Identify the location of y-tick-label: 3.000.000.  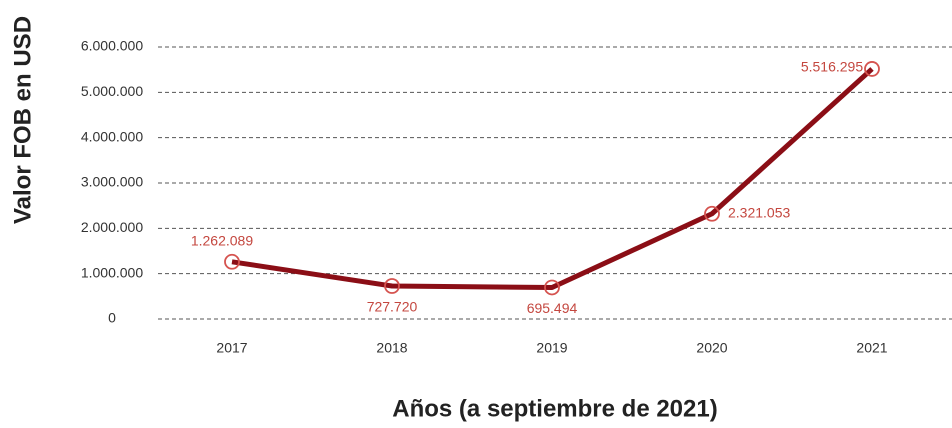
(112, 182).